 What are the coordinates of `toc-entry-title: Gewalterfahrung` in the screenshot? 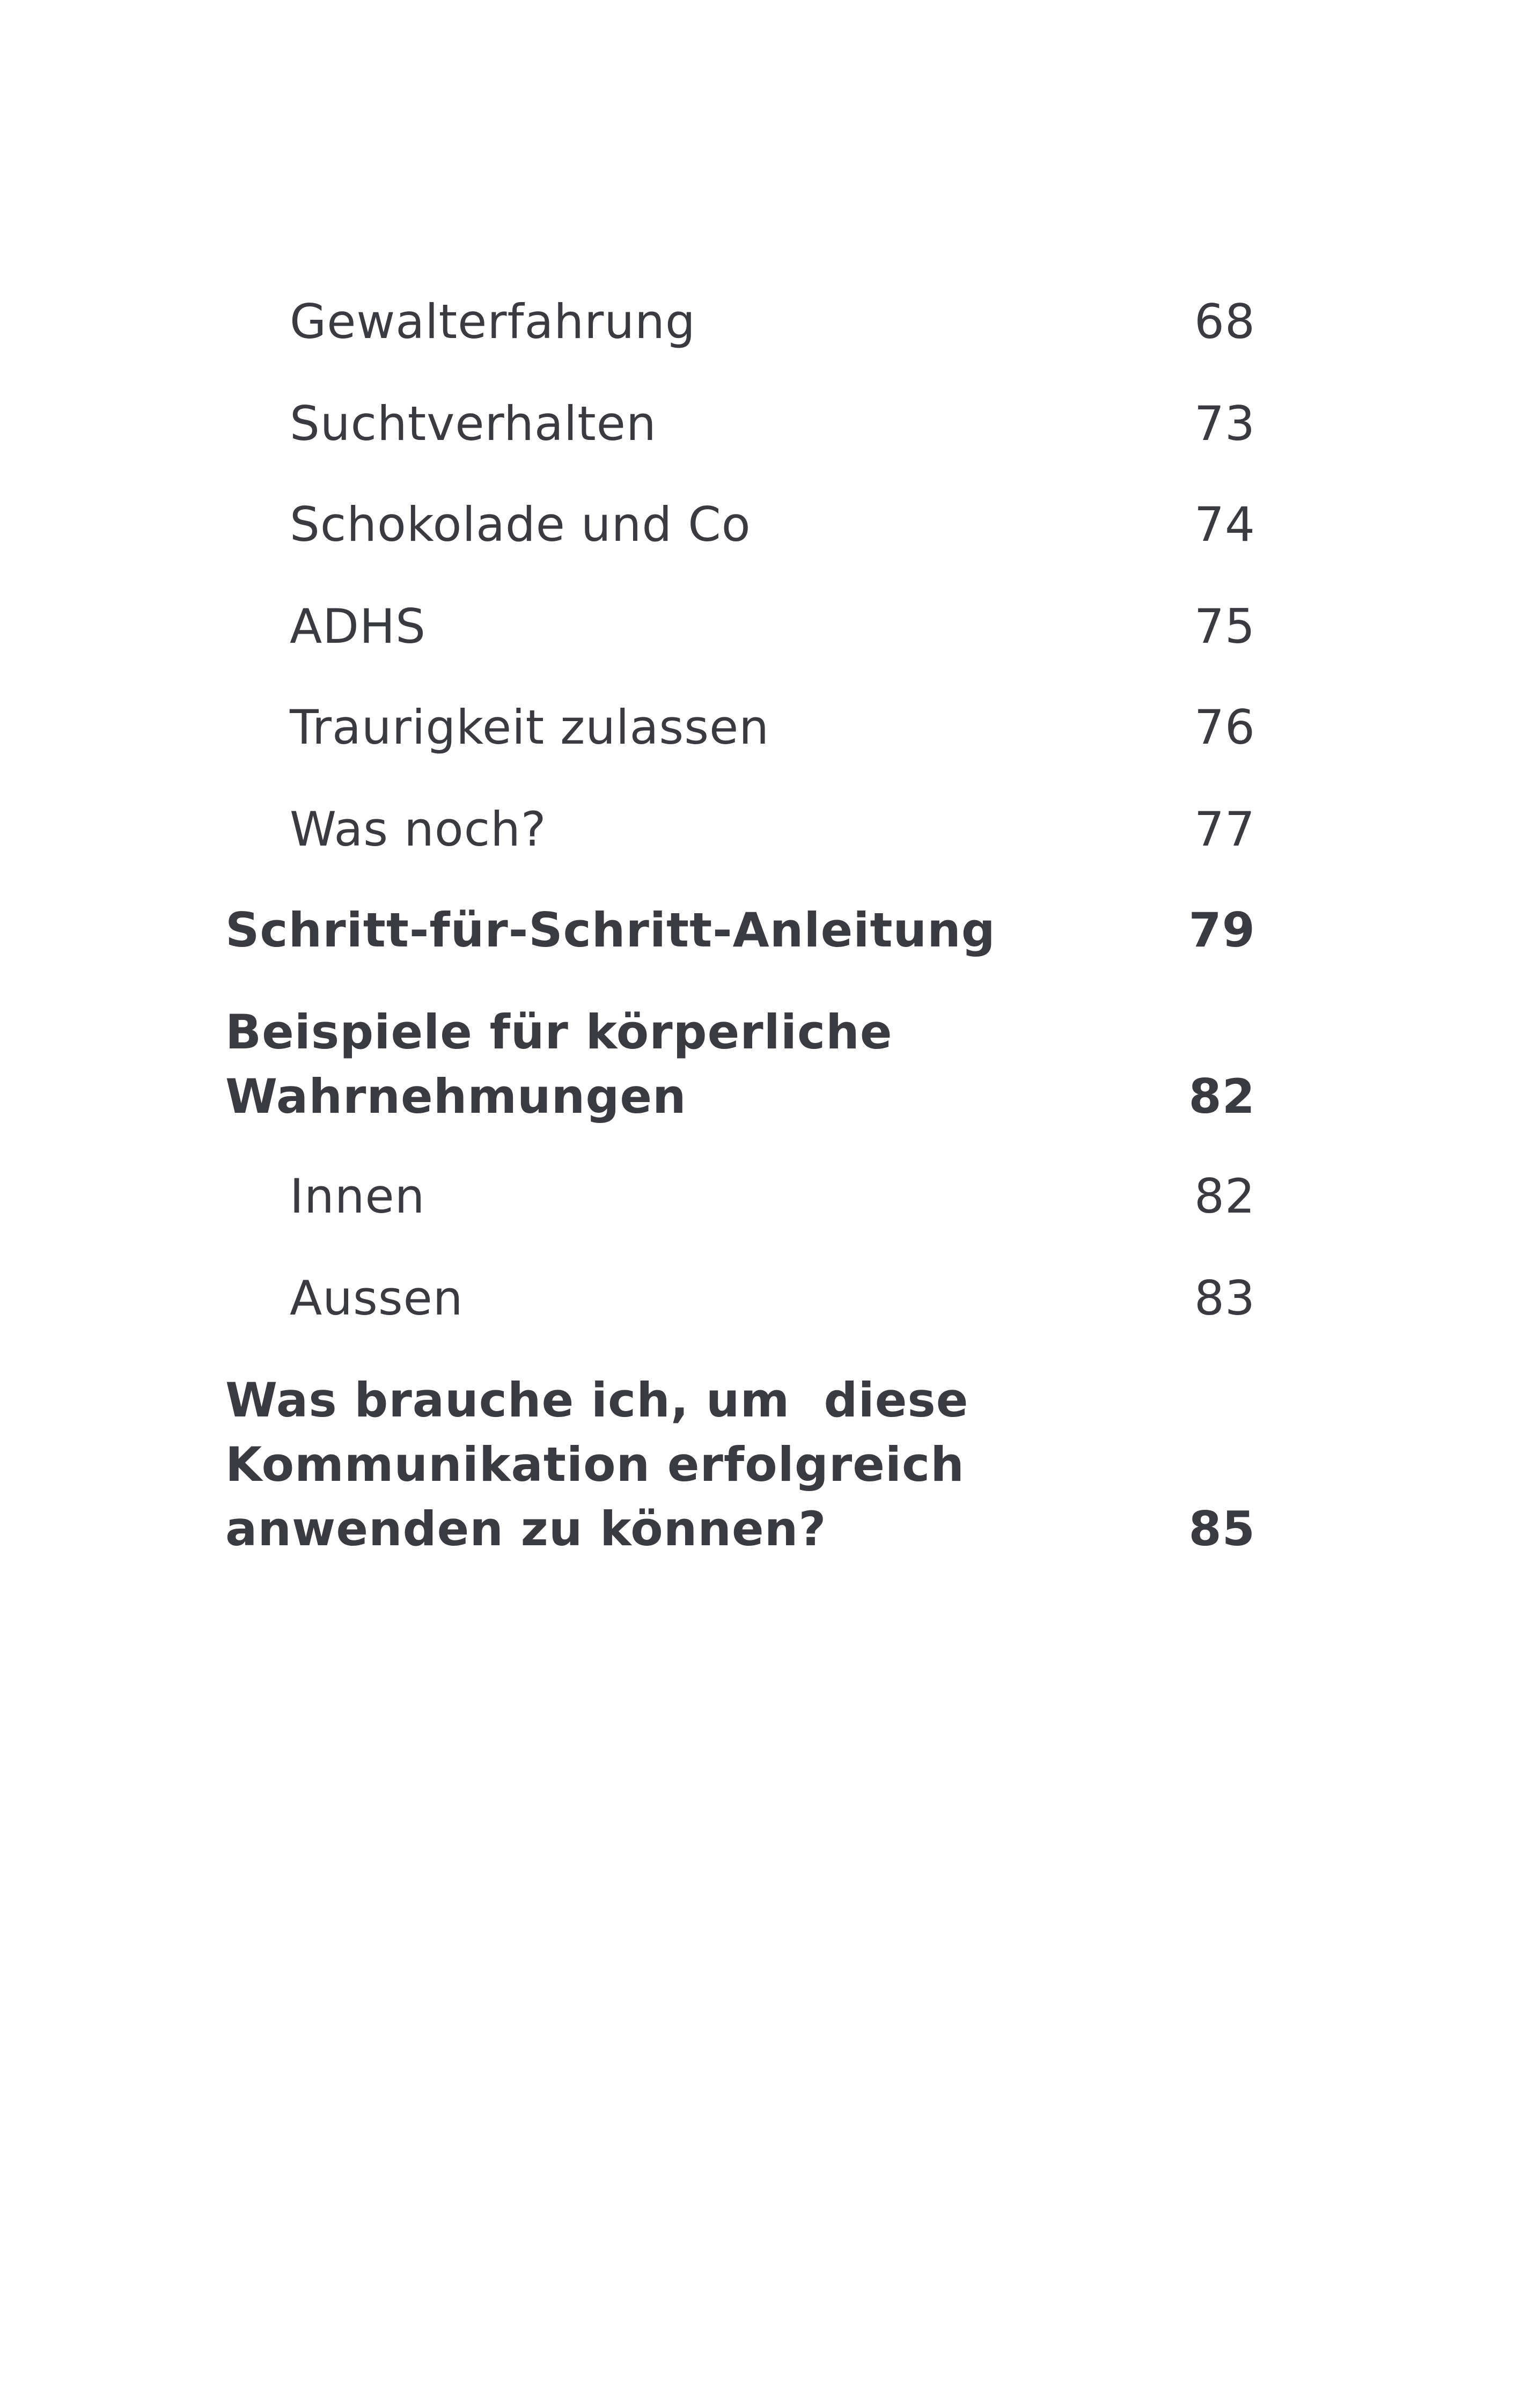 It's located at (493, 321).